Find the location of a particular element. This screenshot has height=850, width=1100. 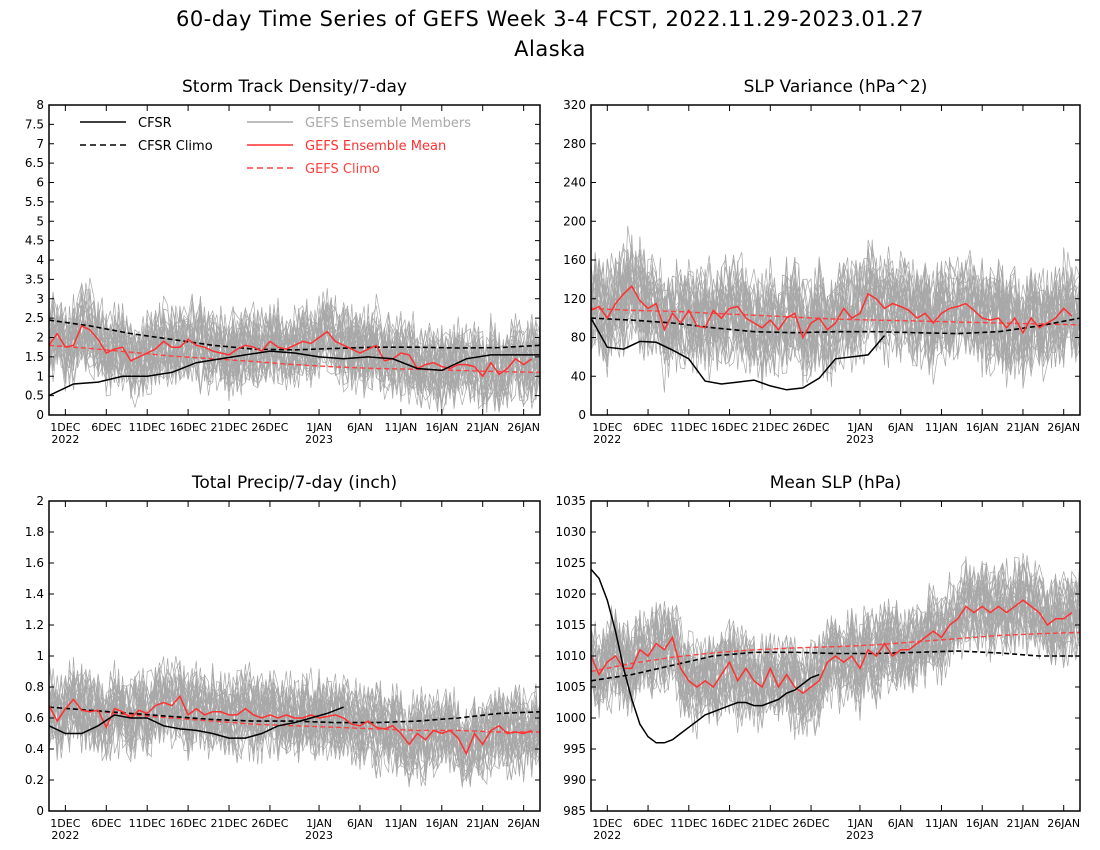

y-tick-label: 5.5 is located at coordinates (34, 202).